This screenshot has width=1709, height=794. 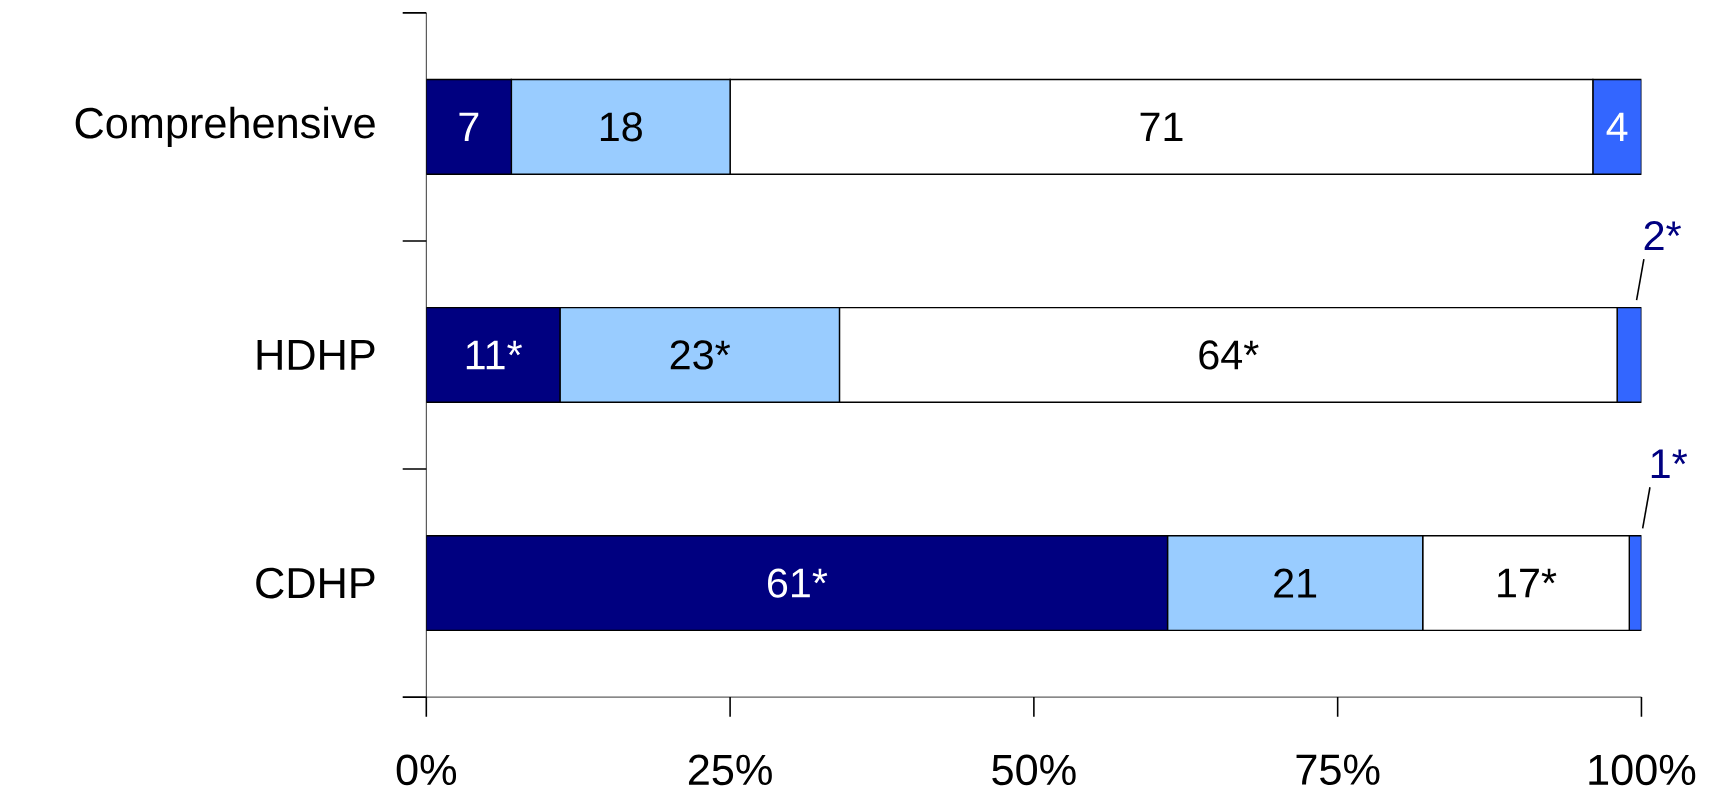 What do you see at coordinates (315, 583) in the screenshot?
I see `y-tick-label: CDHP` at bounding box center [315, 583].